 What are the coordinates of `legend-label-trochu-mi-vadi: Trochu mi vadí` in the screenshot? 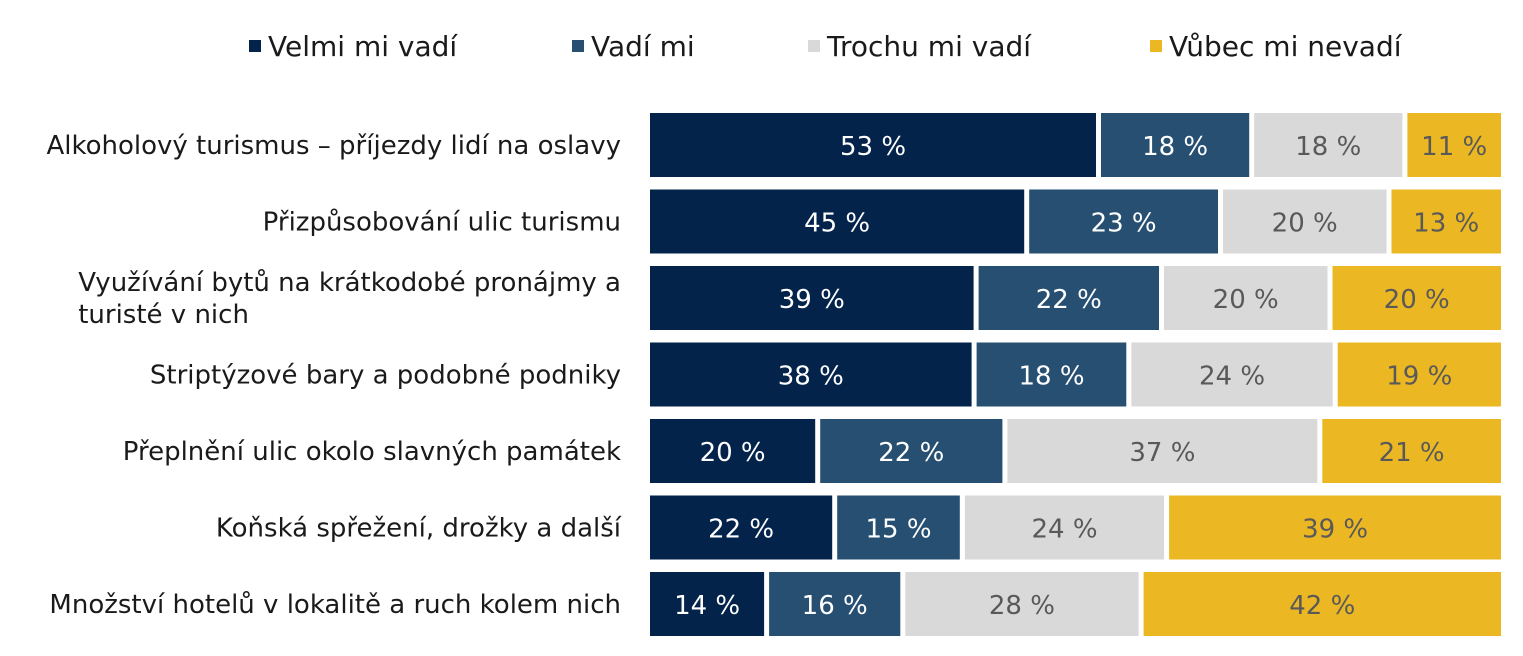 It's located at (929, 46).